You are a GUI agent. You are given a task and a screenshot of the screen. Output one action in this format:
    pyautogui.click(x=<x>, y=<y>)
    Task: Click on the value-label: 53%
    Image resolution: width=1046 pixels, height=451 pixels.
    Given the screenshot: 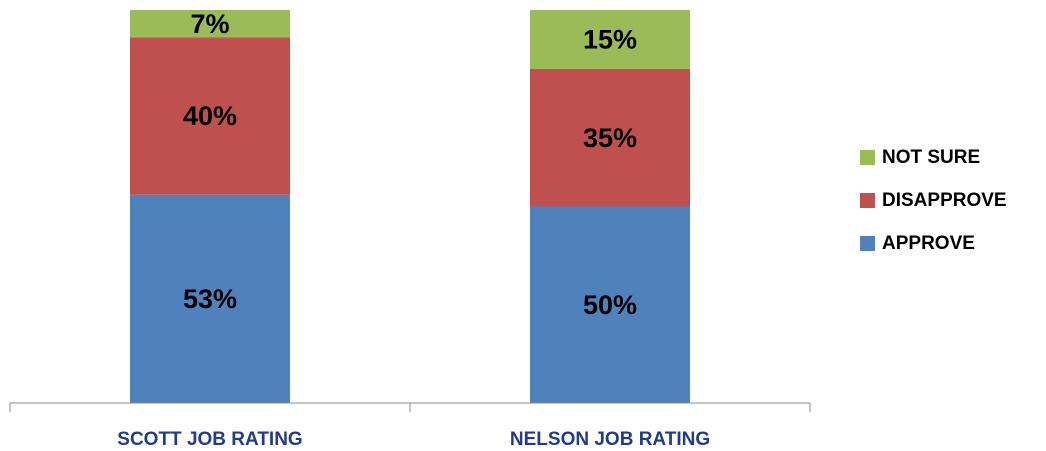 What is the action you would take?
    pyautogui.click(x=210, y=299)
    